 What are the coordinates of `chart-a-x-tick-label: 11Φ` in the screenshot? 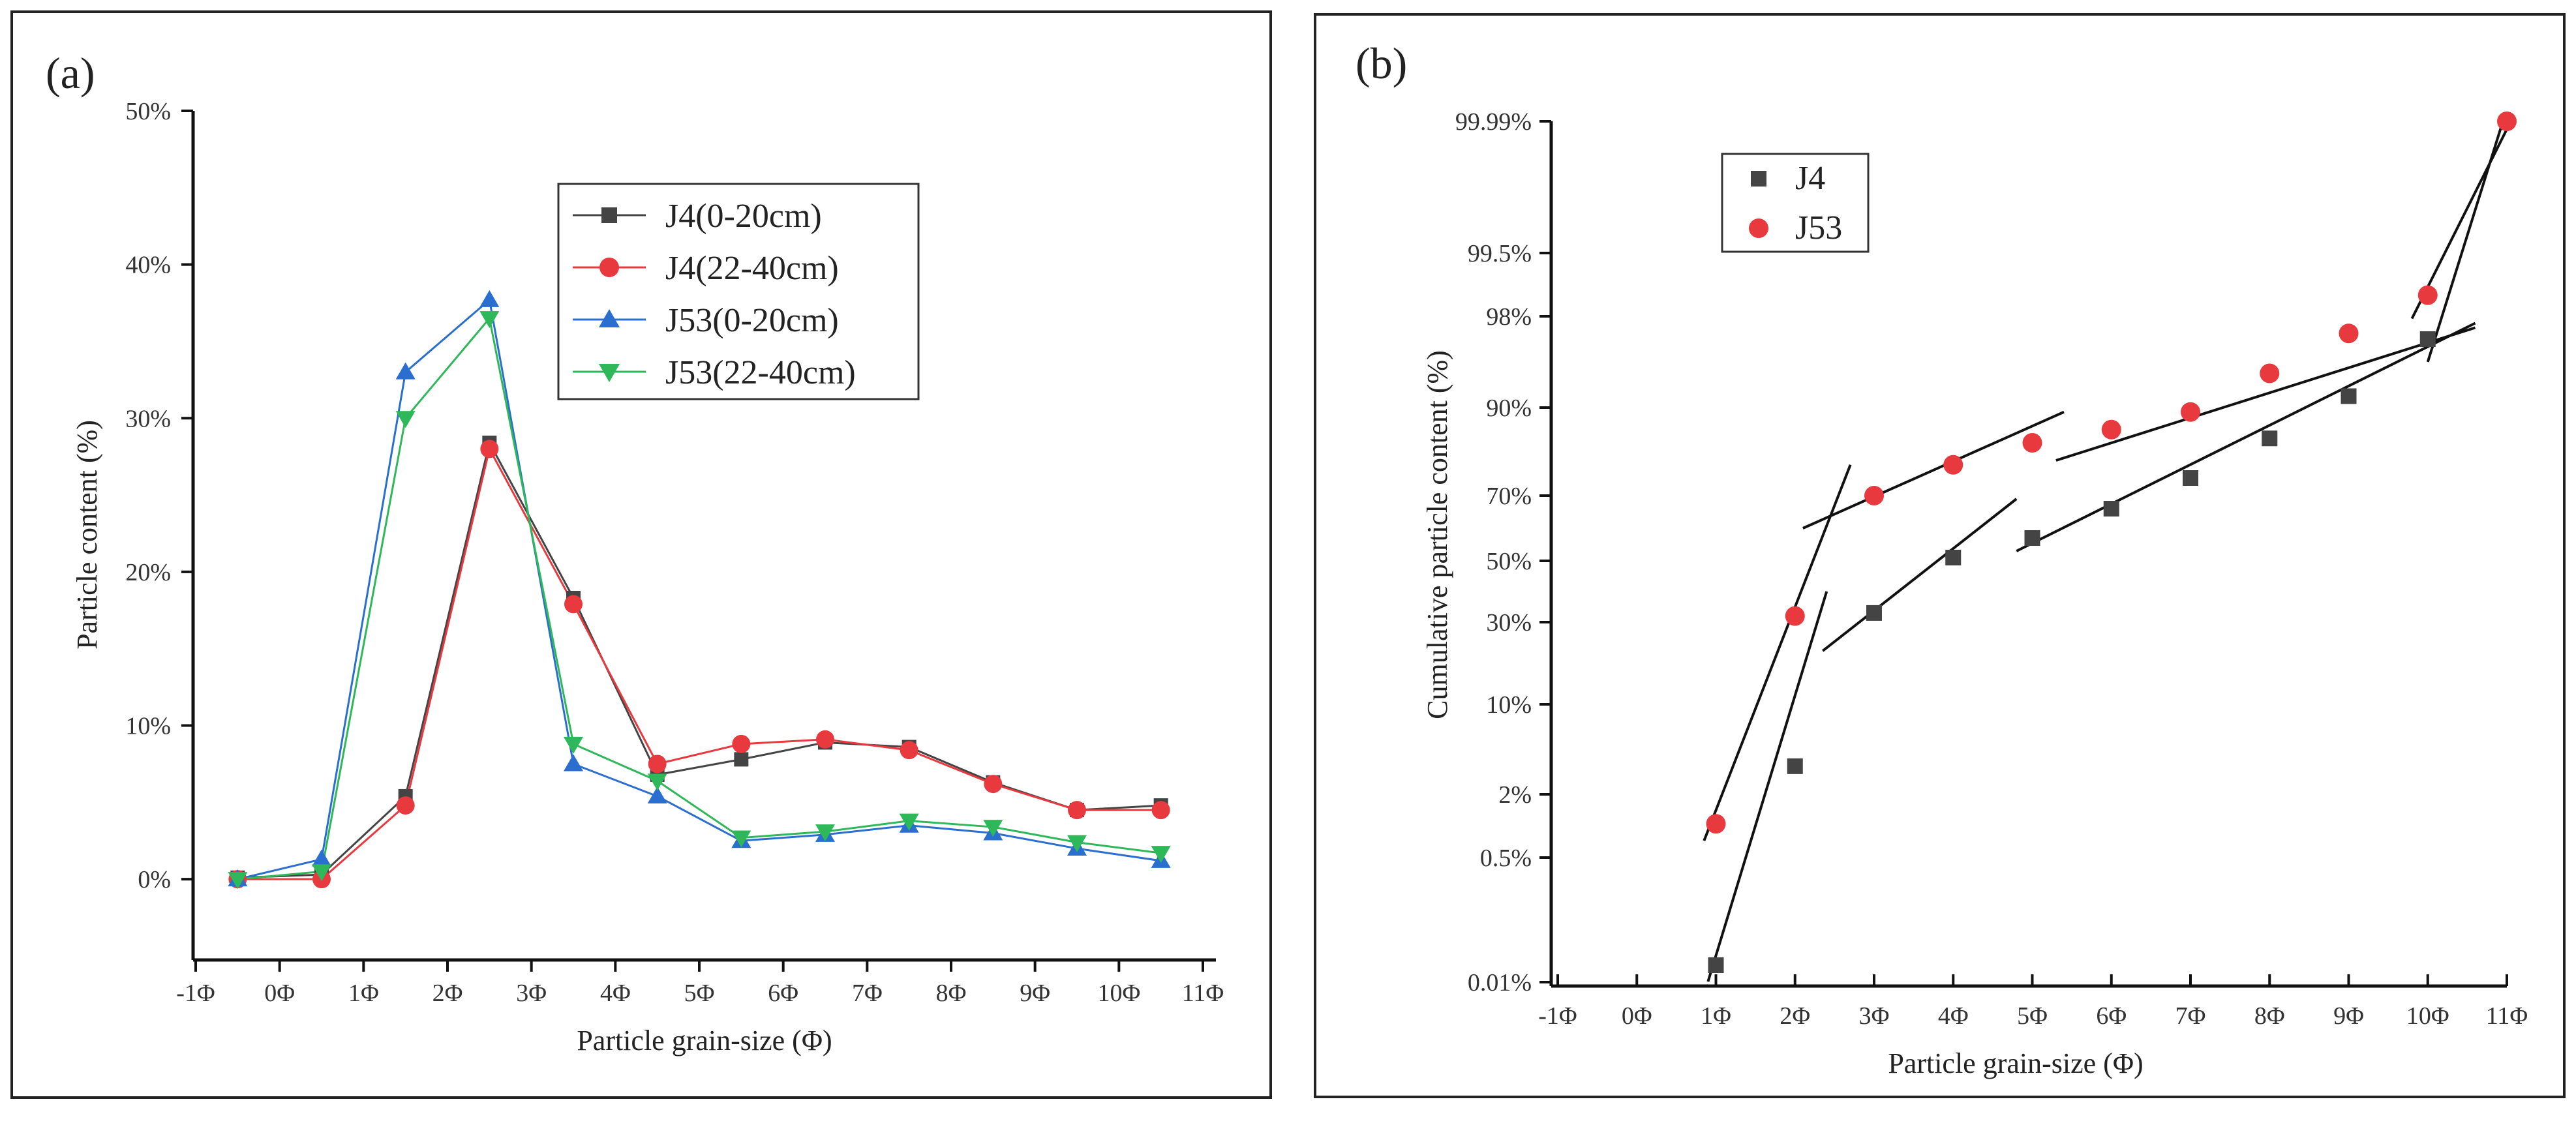 It's located at (1203, 993).